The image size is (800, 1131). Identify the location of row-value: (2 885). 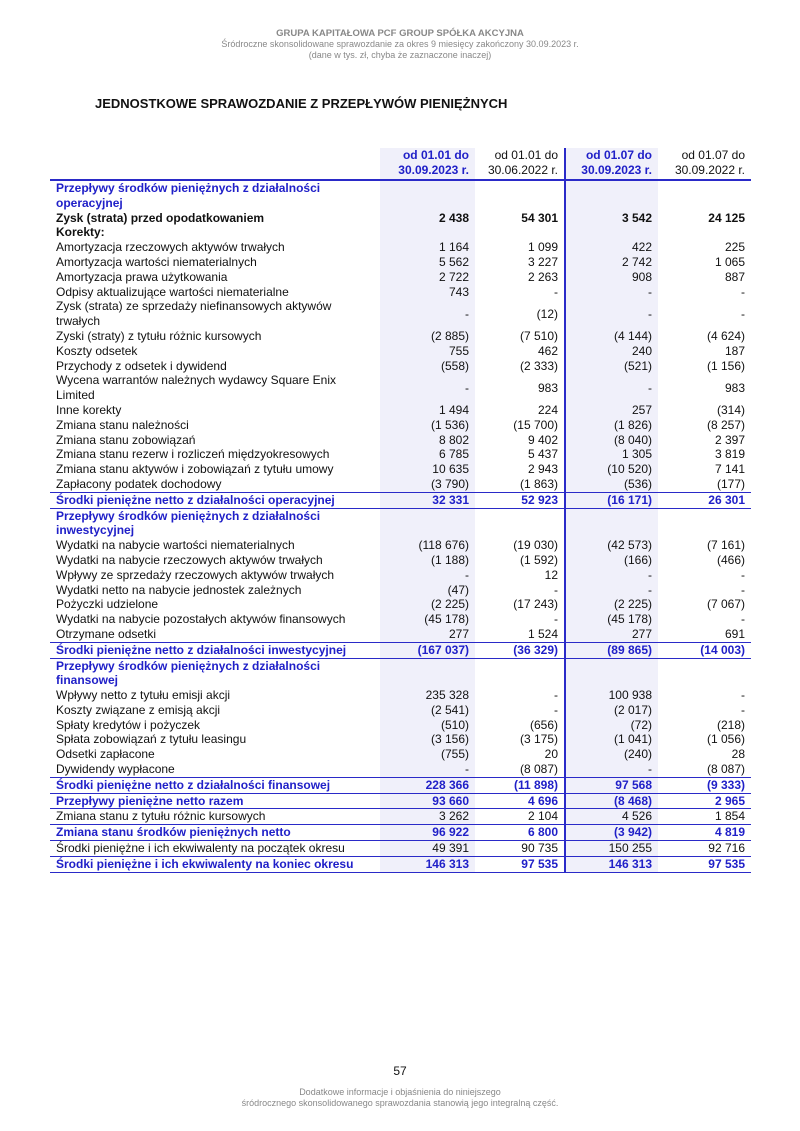
(427, 336).